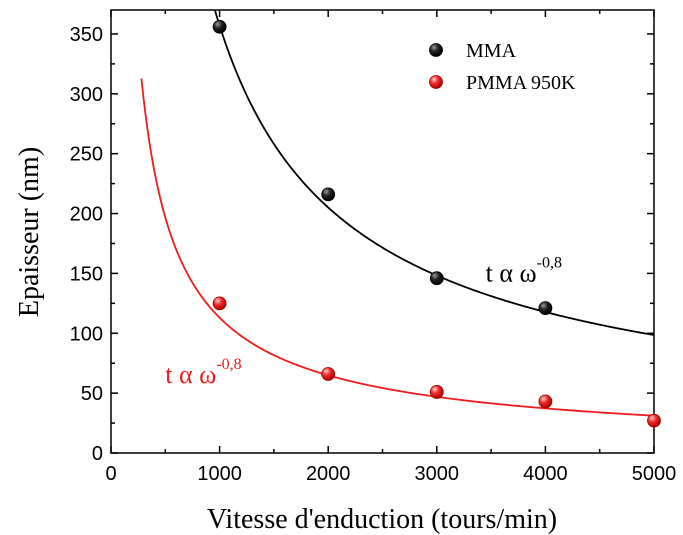 The width and height of the screenshot is (683, 535). Describe the element at coordinates (328, 474) in the screenshot. I see `x-tick-label: 2000` at that location.